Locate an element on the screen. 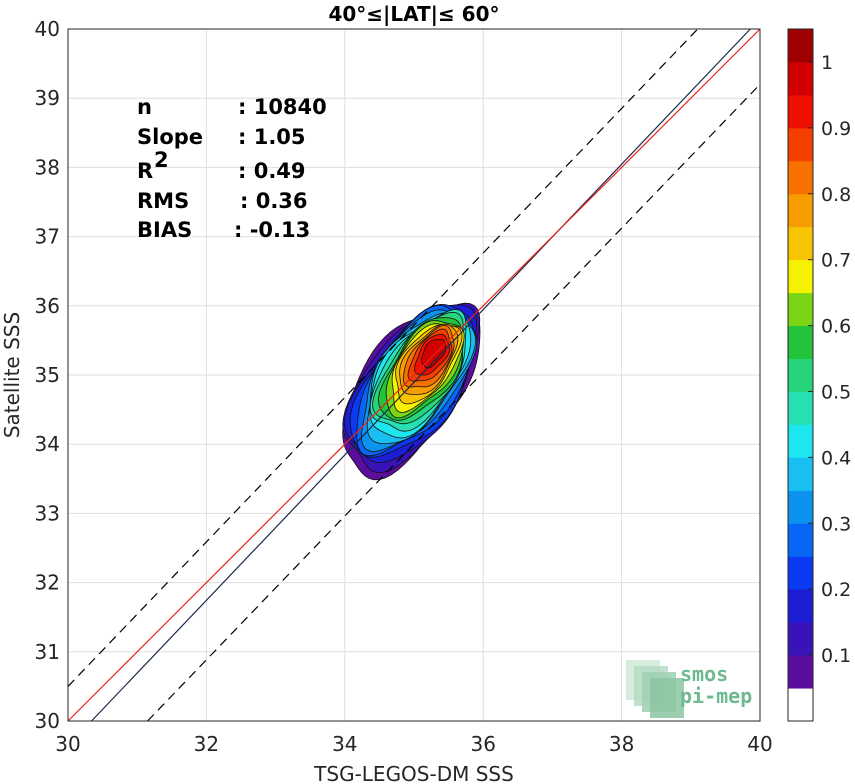 This screenshot has width=855, height=784. x-tick-label: 36 is located at coordinates (482, 744).